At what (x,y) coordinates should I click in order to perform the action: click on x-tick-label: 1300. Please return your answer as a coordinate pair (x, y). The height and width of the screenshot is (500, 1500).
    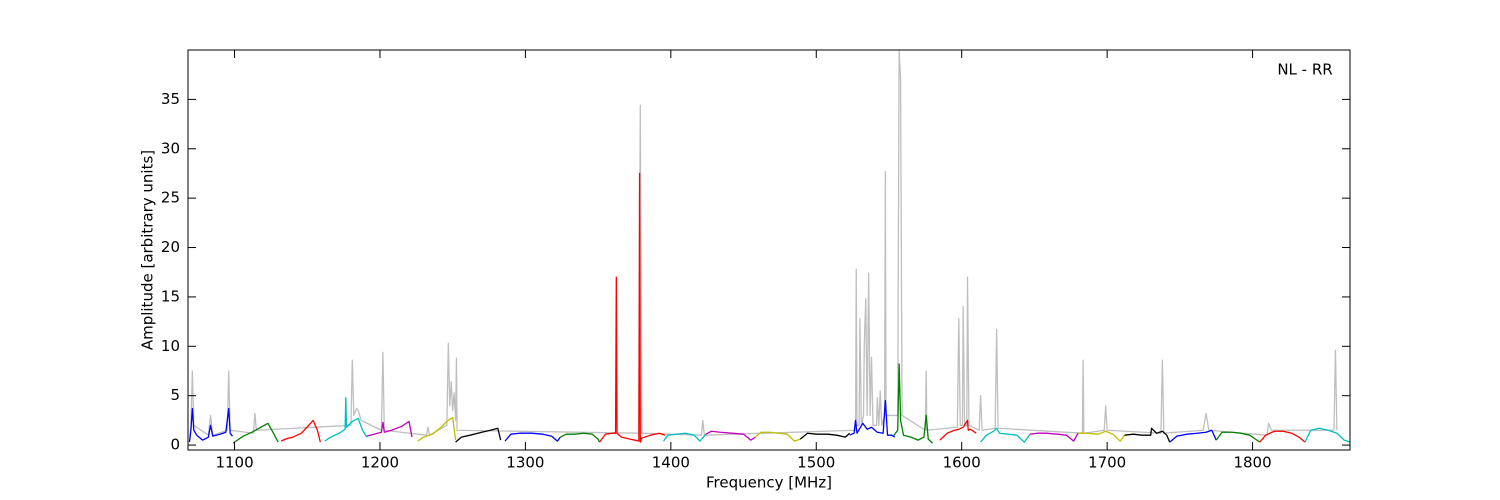
    Looking at the image, I should click on (525, 463).